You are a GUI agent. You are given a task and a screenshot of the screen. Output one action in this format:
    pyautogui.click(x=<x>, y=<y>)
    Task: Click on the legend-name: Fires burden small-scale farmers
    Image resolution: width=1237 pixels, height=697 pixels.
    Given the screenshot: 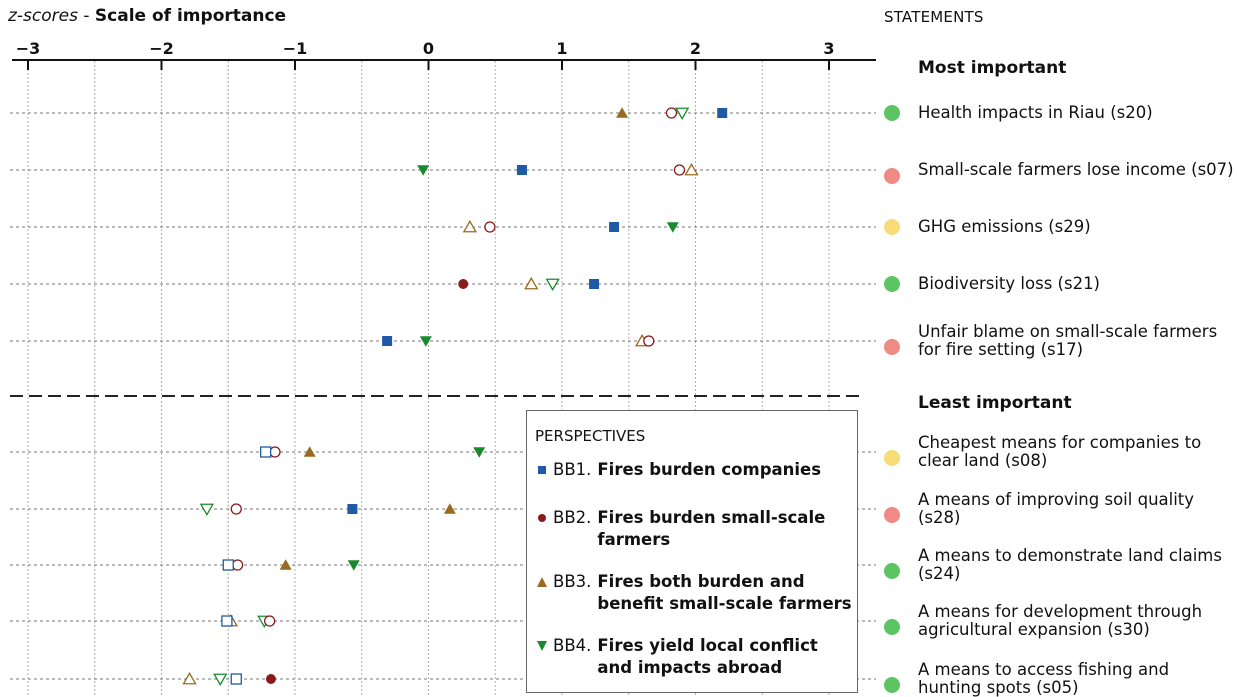 What is the action you would take?
    pyautogui.click(x=711, y=528)
    